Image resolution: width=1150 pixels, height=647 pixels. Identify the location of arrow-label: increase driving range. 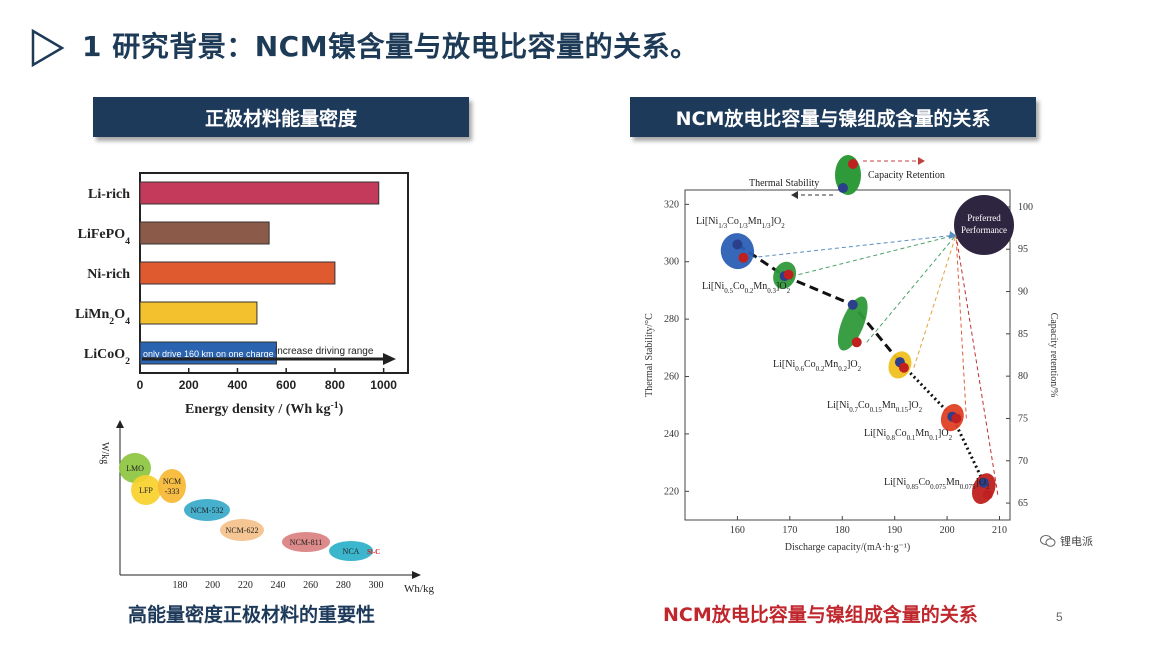
(324, 351).